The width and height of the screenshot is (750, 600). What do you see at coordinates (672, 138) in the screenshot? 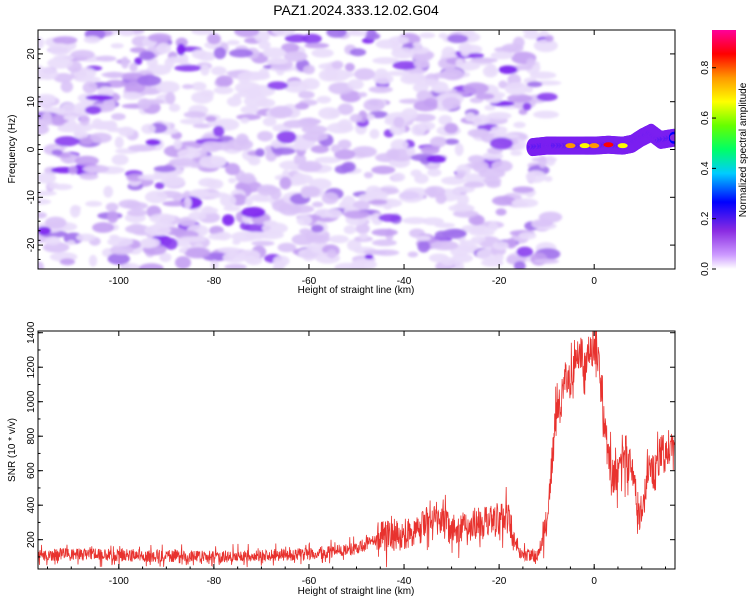
I see `signal-inner` at bounding box center [672, 138].